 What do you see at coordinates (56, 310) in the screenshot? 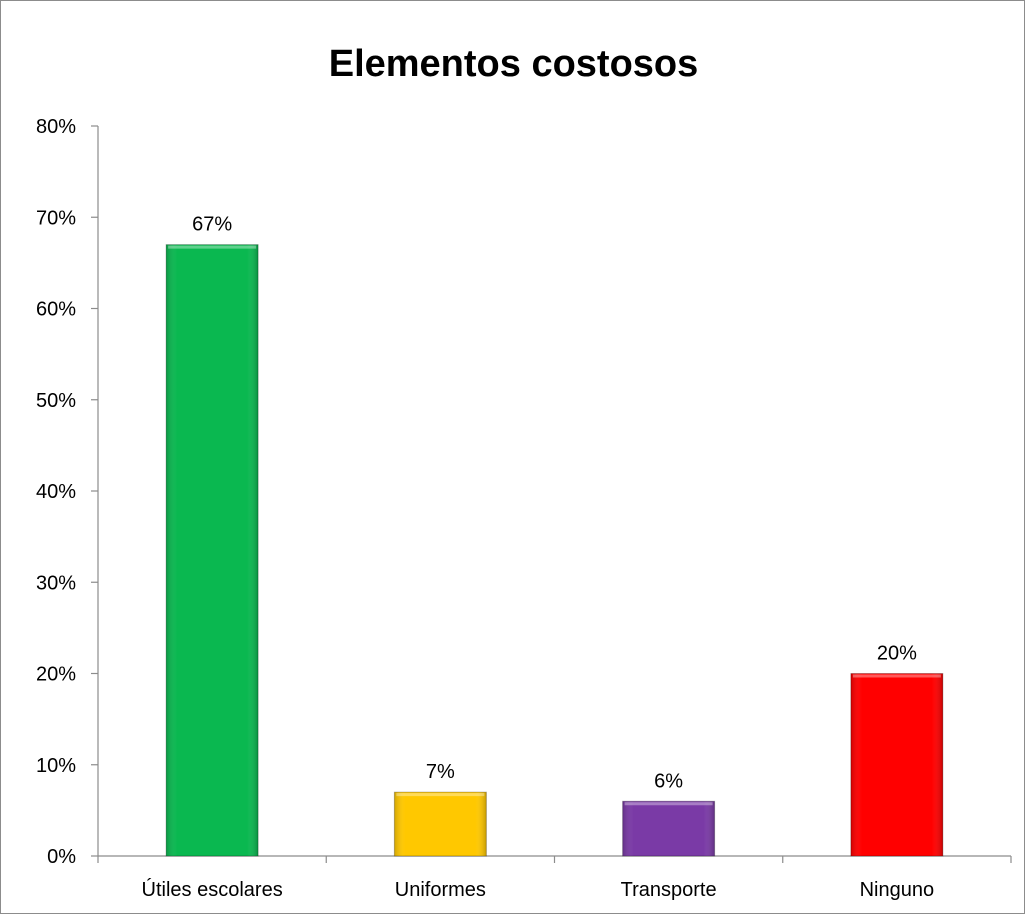
I see `y-tick-label: 60%` at bounding box center [56, 310].